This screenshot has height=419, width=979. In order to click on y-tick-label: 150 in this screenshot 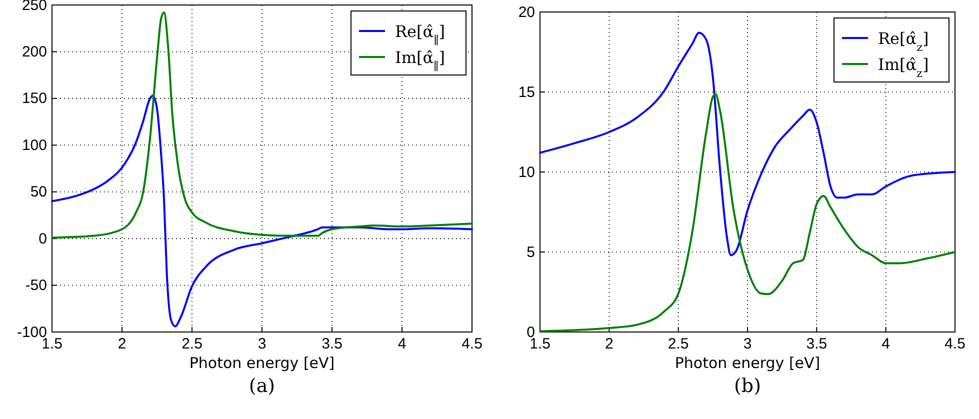, I will do `click(34, 99)`.